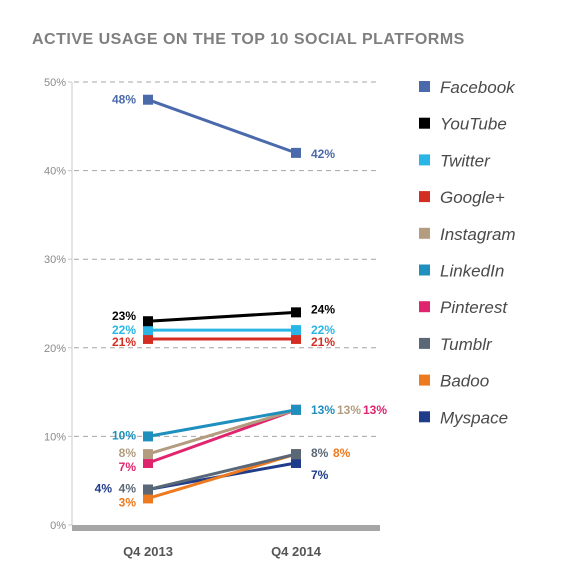 The image size is (581, 579). I want to click on y-tick-label: 0%, so click(58, 526).